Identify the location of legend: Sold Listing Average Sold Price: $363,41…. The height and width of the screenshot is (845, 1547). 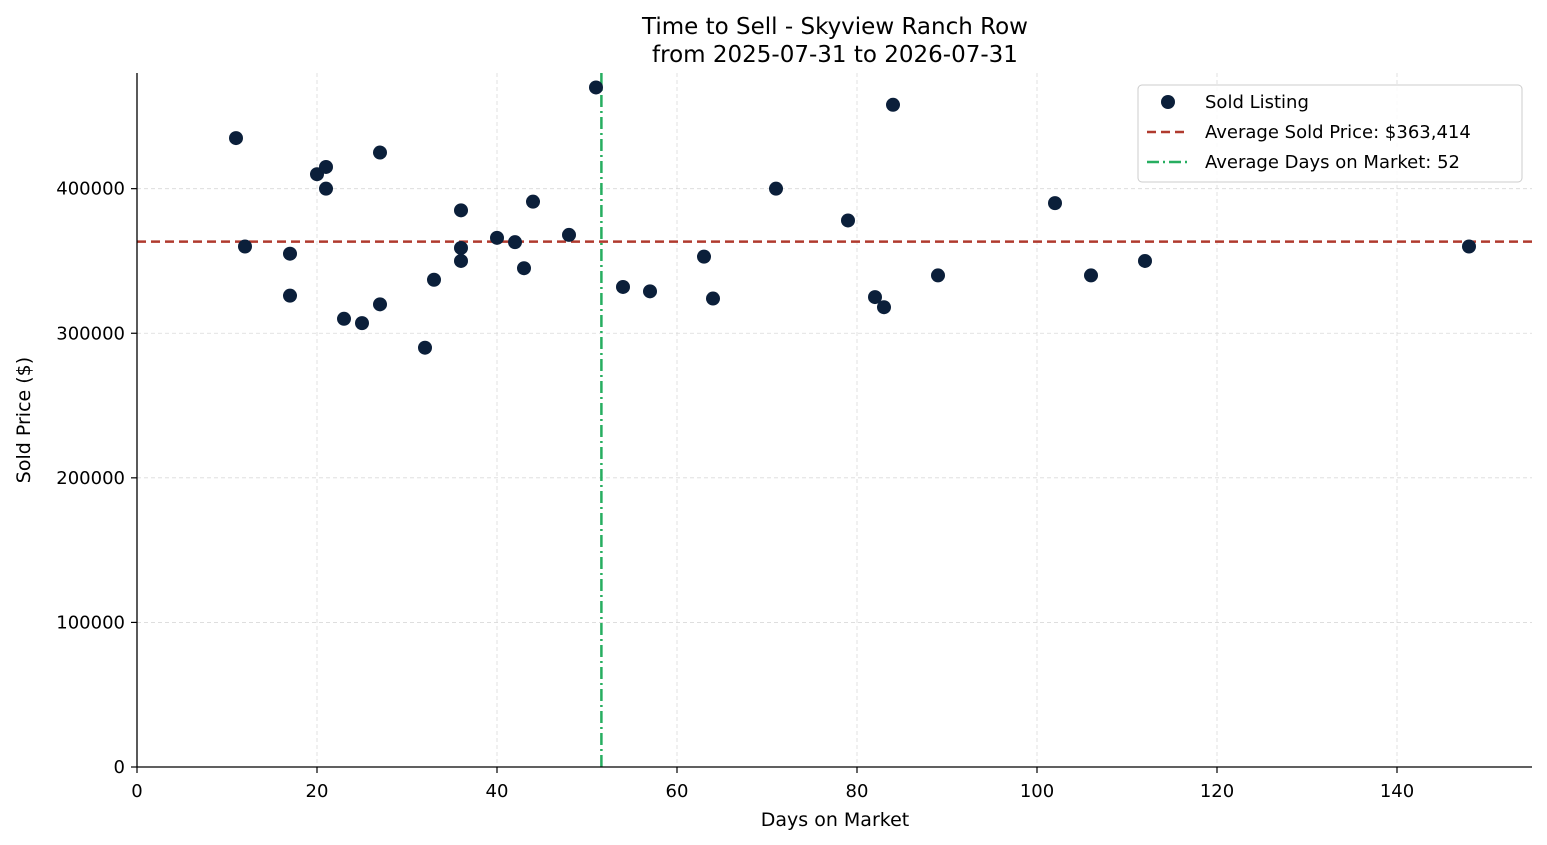
(1330, 133).